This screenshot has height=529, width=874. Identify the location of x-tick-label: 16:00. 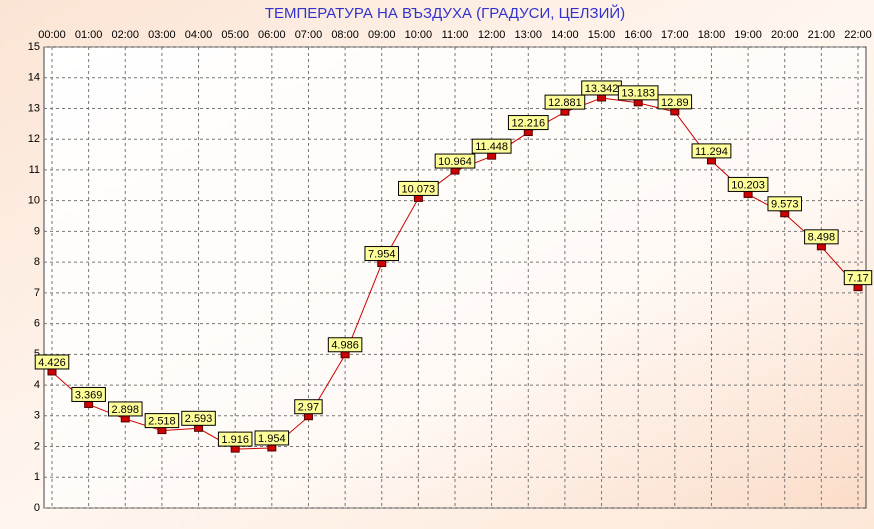
(638, 35).